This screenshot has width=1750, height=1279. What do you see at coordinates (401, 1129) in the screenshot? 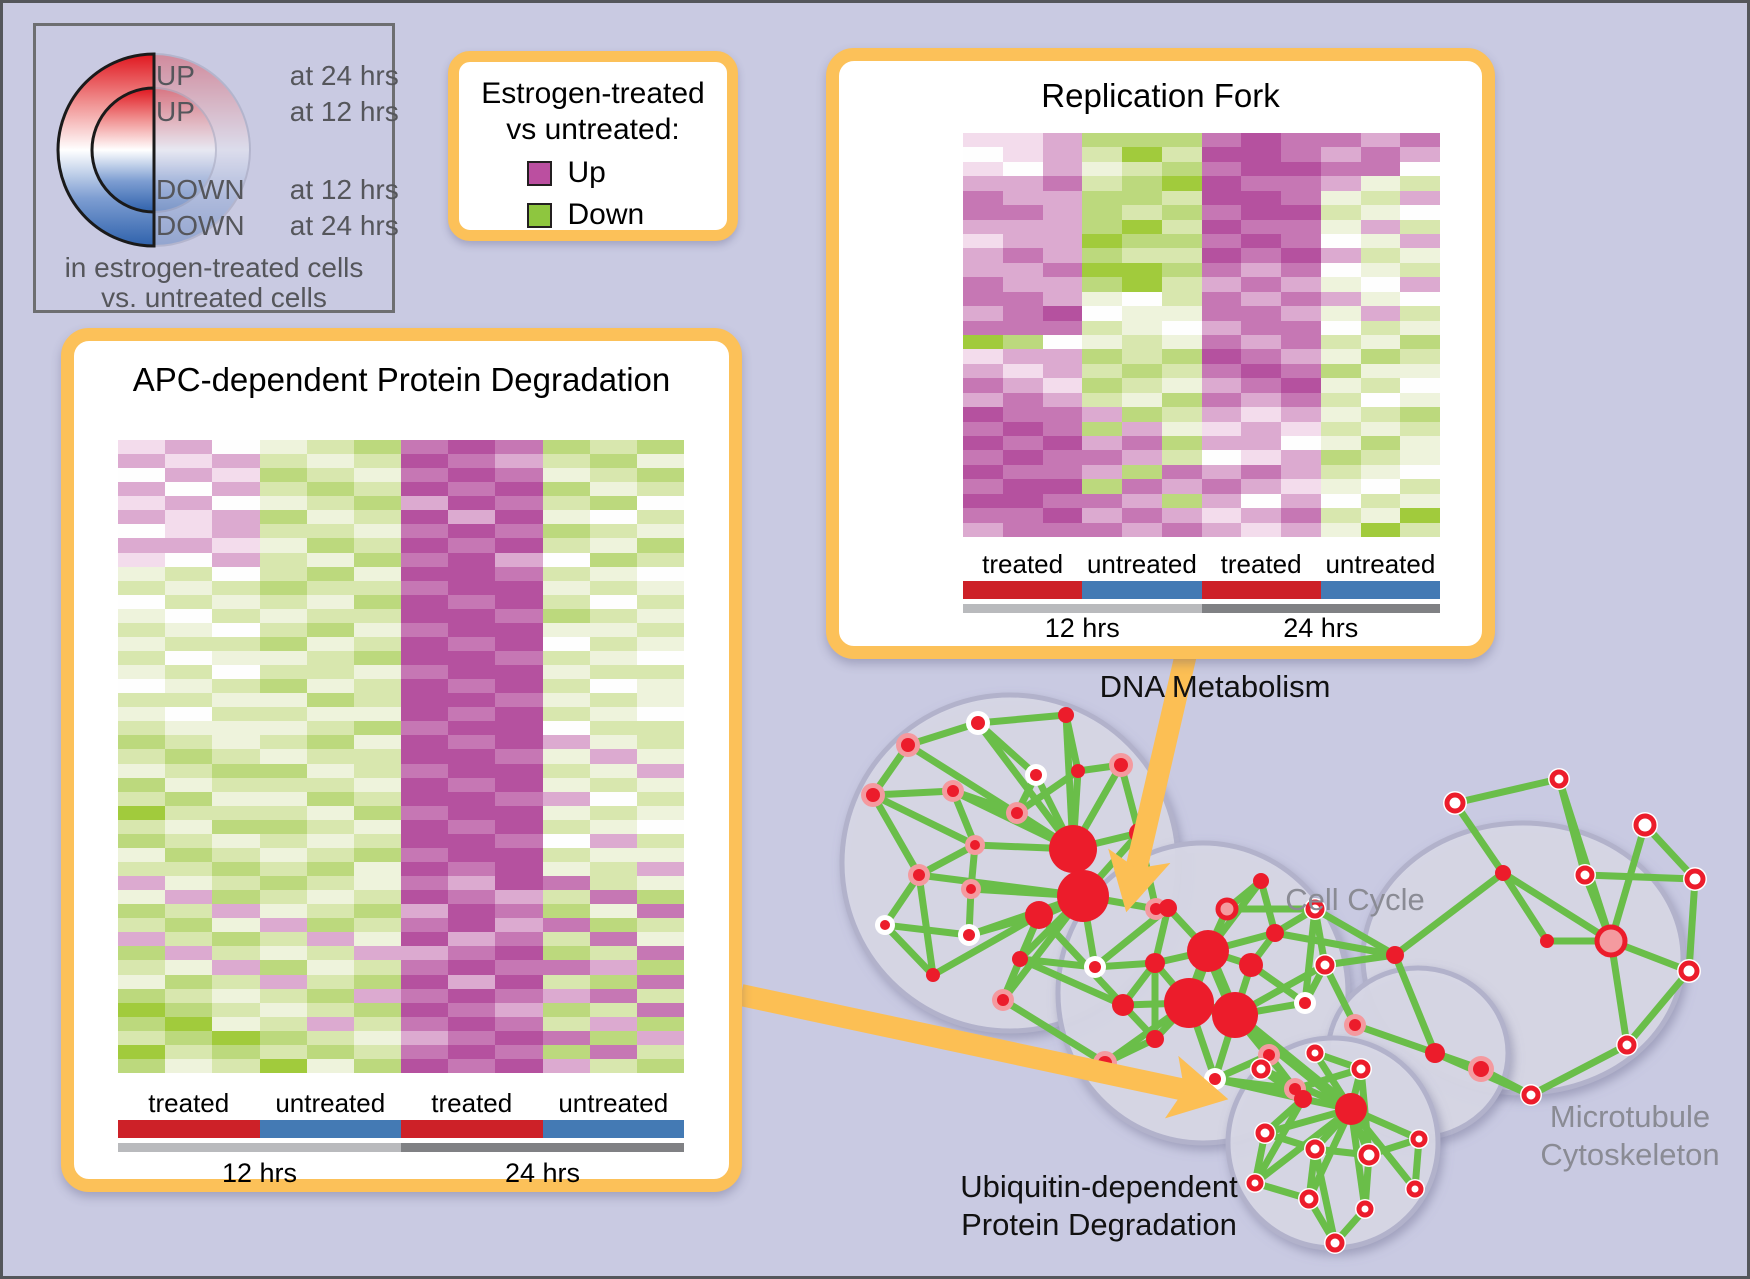
I see `apc-condition-bar` at bounding box center [401, 1129].